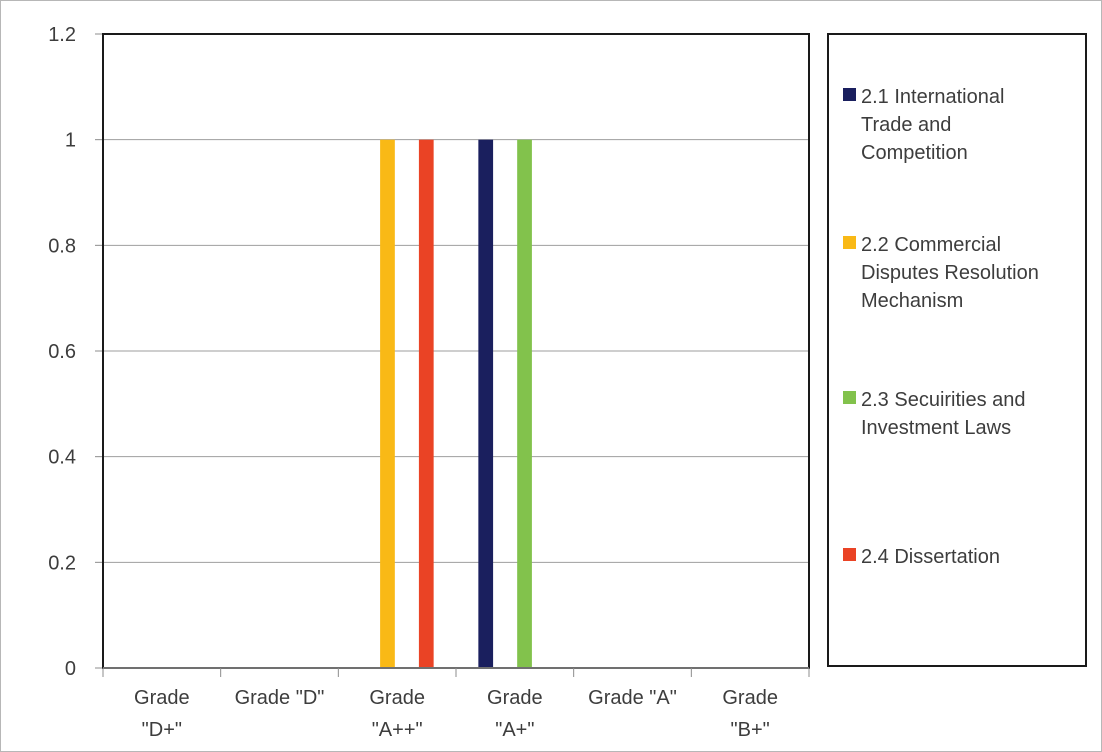 Image resolution: width=1102 pixels, height=752 pixels. Describe the element at coordinates (70, 141) in the screenshot. I see `y-tick-label: 1` at that location.